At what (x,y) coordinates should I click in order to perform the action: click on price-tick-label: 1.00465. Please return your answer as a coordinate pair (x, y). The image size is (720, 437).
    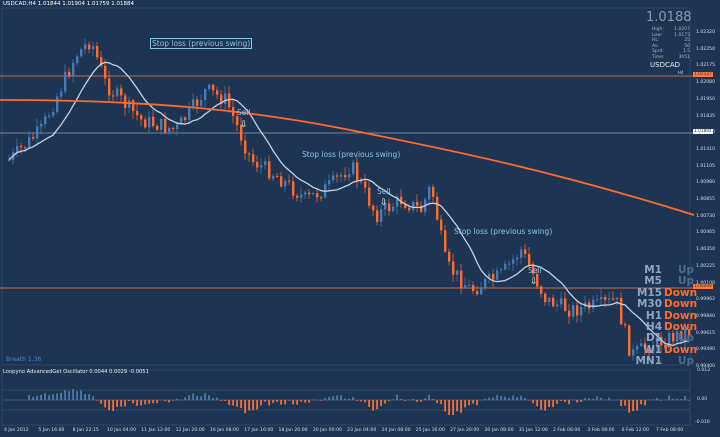
    Looking at the image, I should click on (705, 233).